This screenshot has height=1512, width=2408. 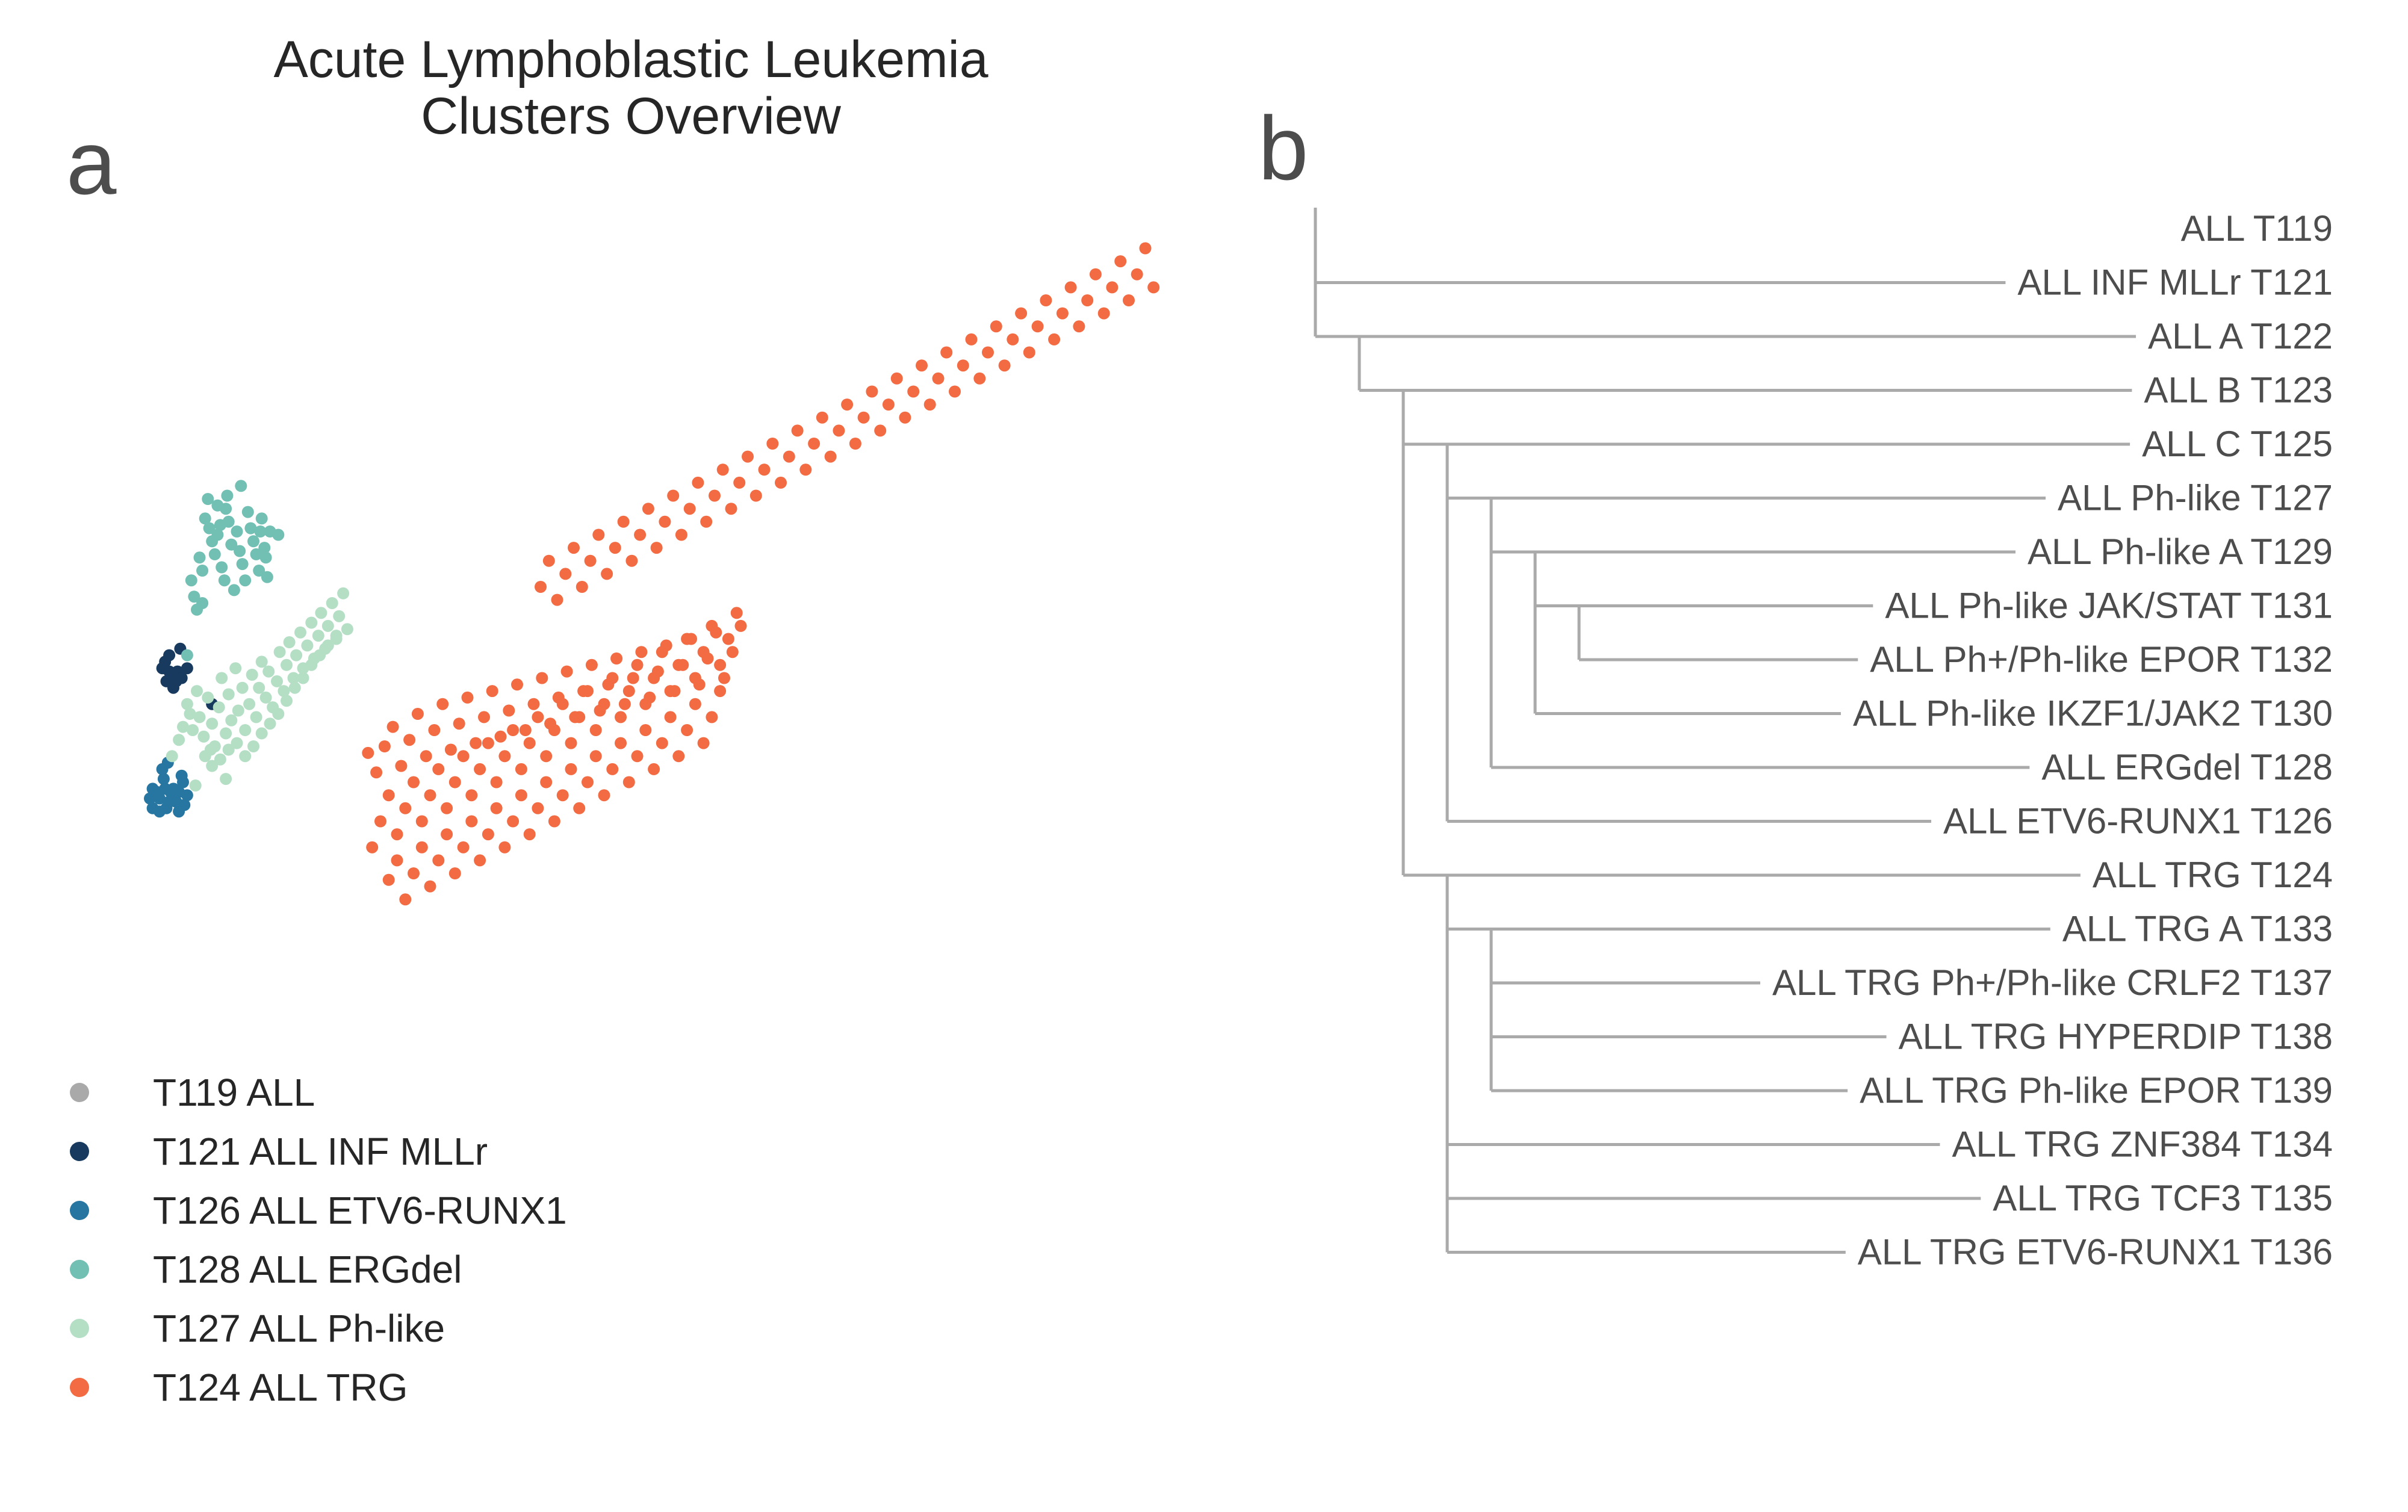 I want to click on dendrogram-leaf-label: ALL TRG ETV6-RUNX1 T136, so click(x=2095, y=1252).